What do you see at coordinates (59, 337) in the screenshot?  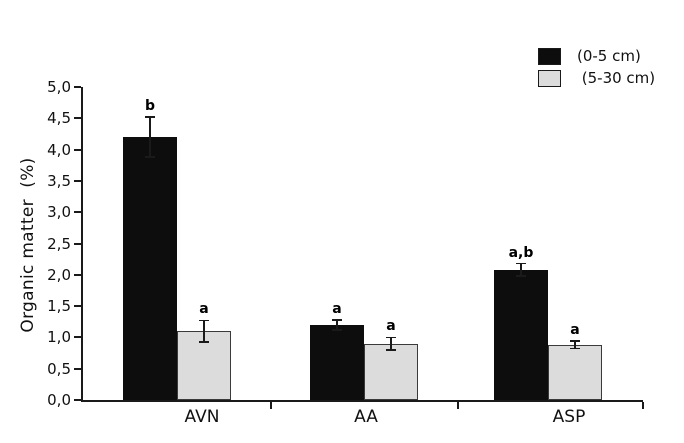 I see `y-axis-tick-label: 1,0` at bounding box center [59, 337].